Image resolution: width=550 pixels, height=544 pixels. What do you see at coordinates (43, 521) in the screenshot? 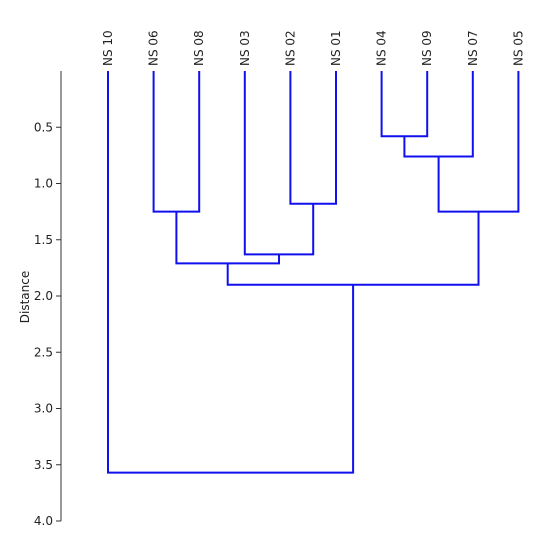
I see `y-tick-label: 4.0` at bounding box center [43, 521].